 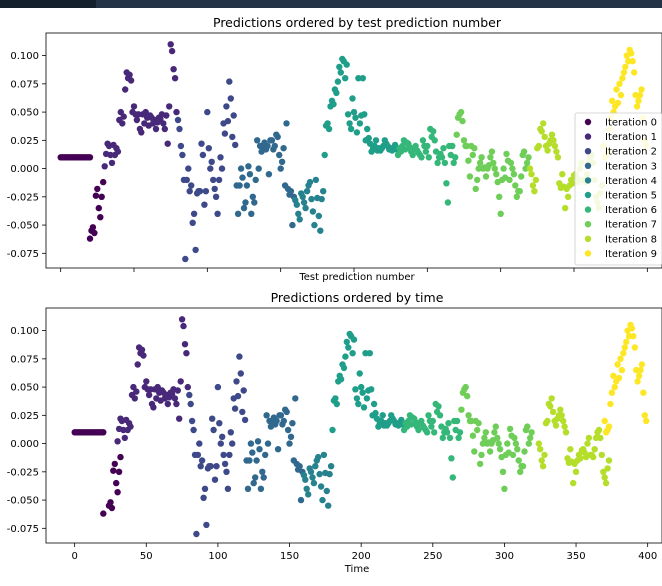 I want to click on x-tick-label: 100, so click(x=217, y=556).